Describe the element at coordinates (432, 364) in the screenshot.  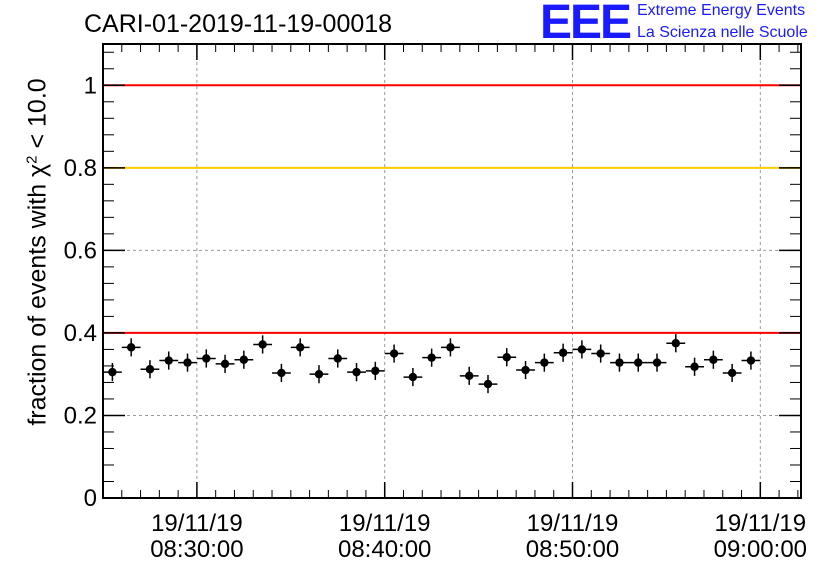
I see `data-points` at that location.